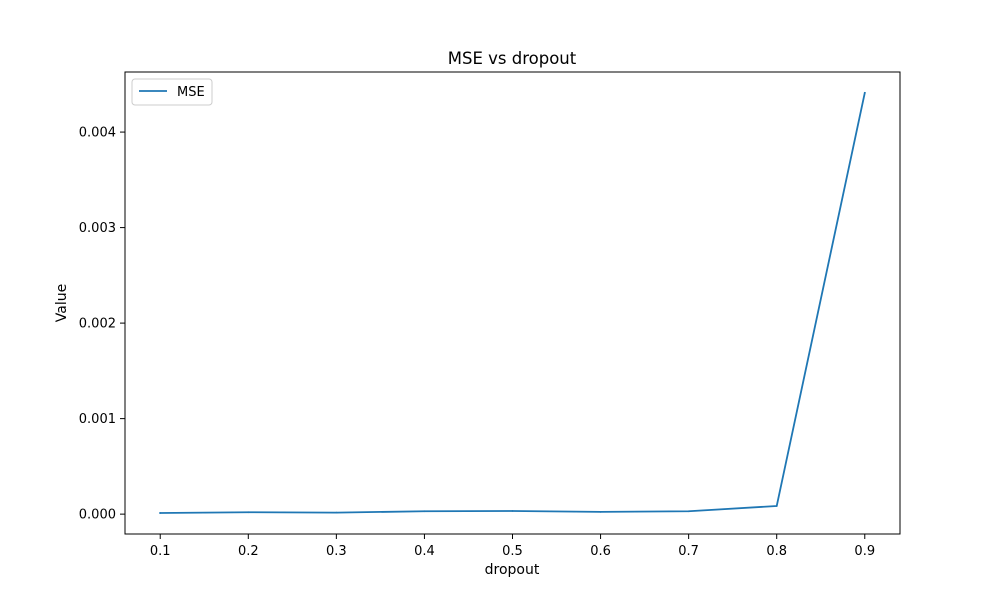 The image size is (1000, 604). Describe the element at coordinates (160, 551) in the screenshot. I see `x-tick-label: 0.1` at that location.